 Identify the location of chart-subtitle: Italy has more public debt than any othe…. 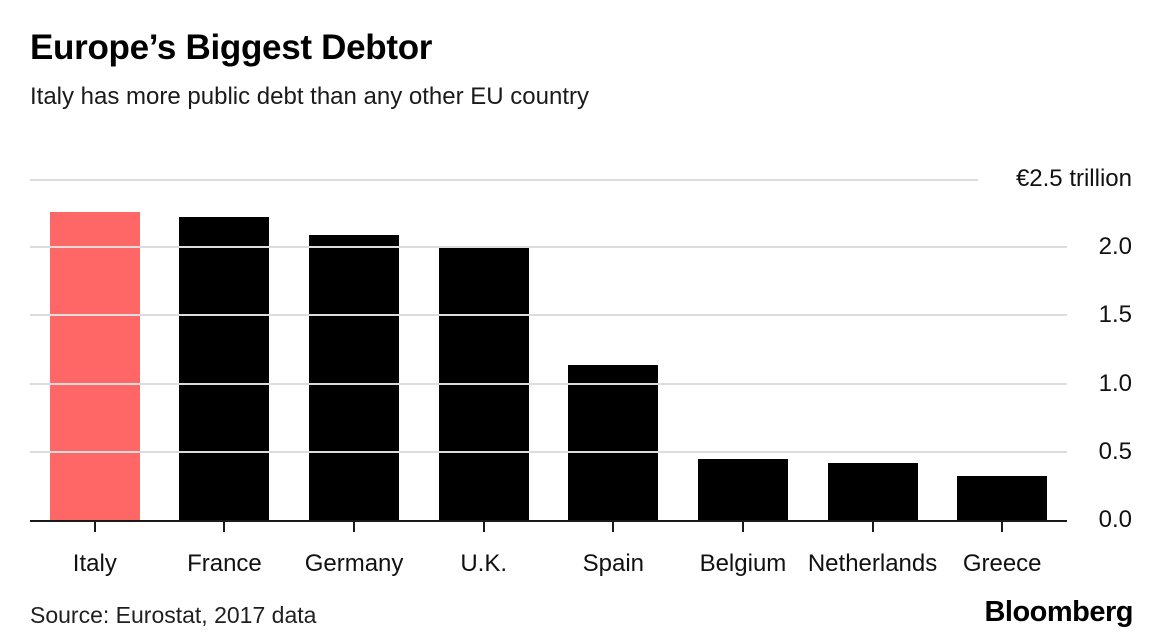
(309, 96).